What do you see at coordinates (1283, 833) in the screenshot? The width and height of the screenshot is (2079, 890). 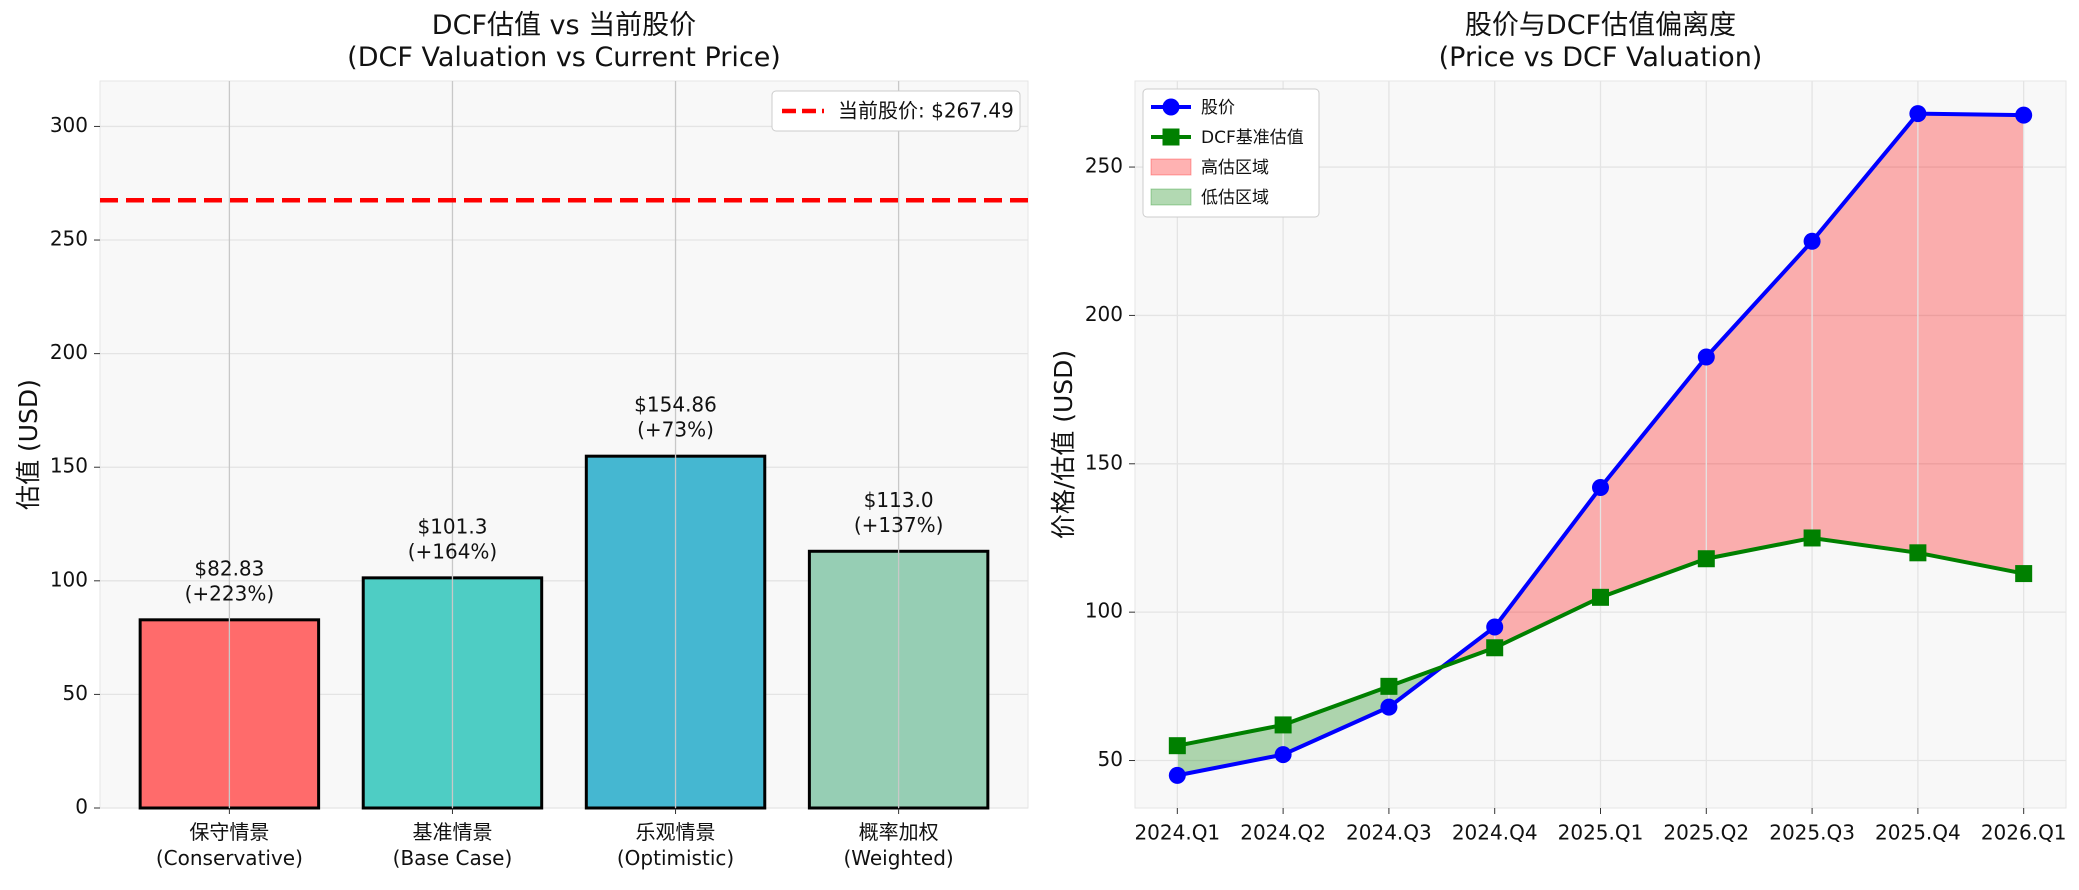 I see `x-tick-label: 2024.Q2` at bounding box center [1283, 833].